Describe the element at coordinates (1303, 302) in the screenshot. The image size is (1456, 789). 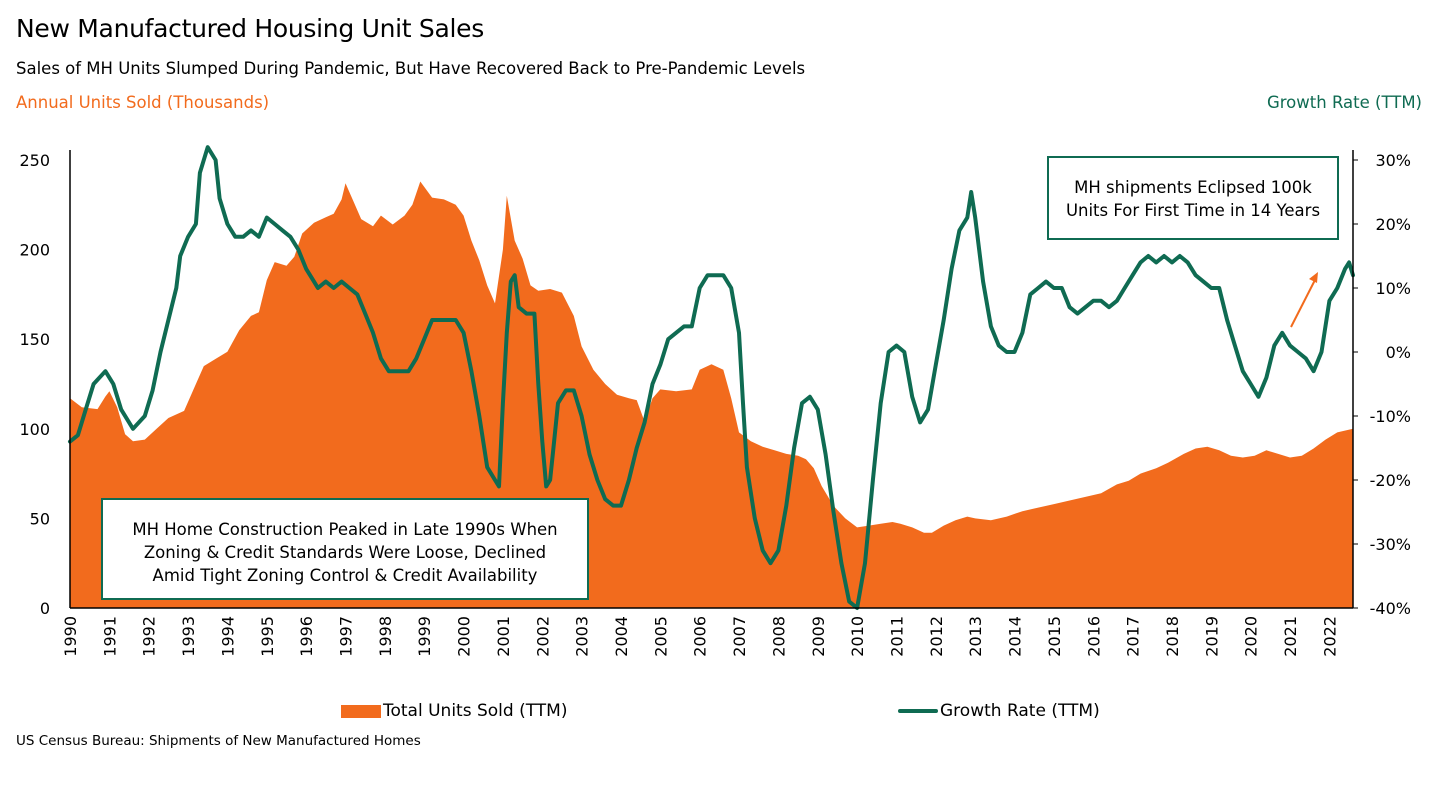
I see `annotation-arrow` at that location.